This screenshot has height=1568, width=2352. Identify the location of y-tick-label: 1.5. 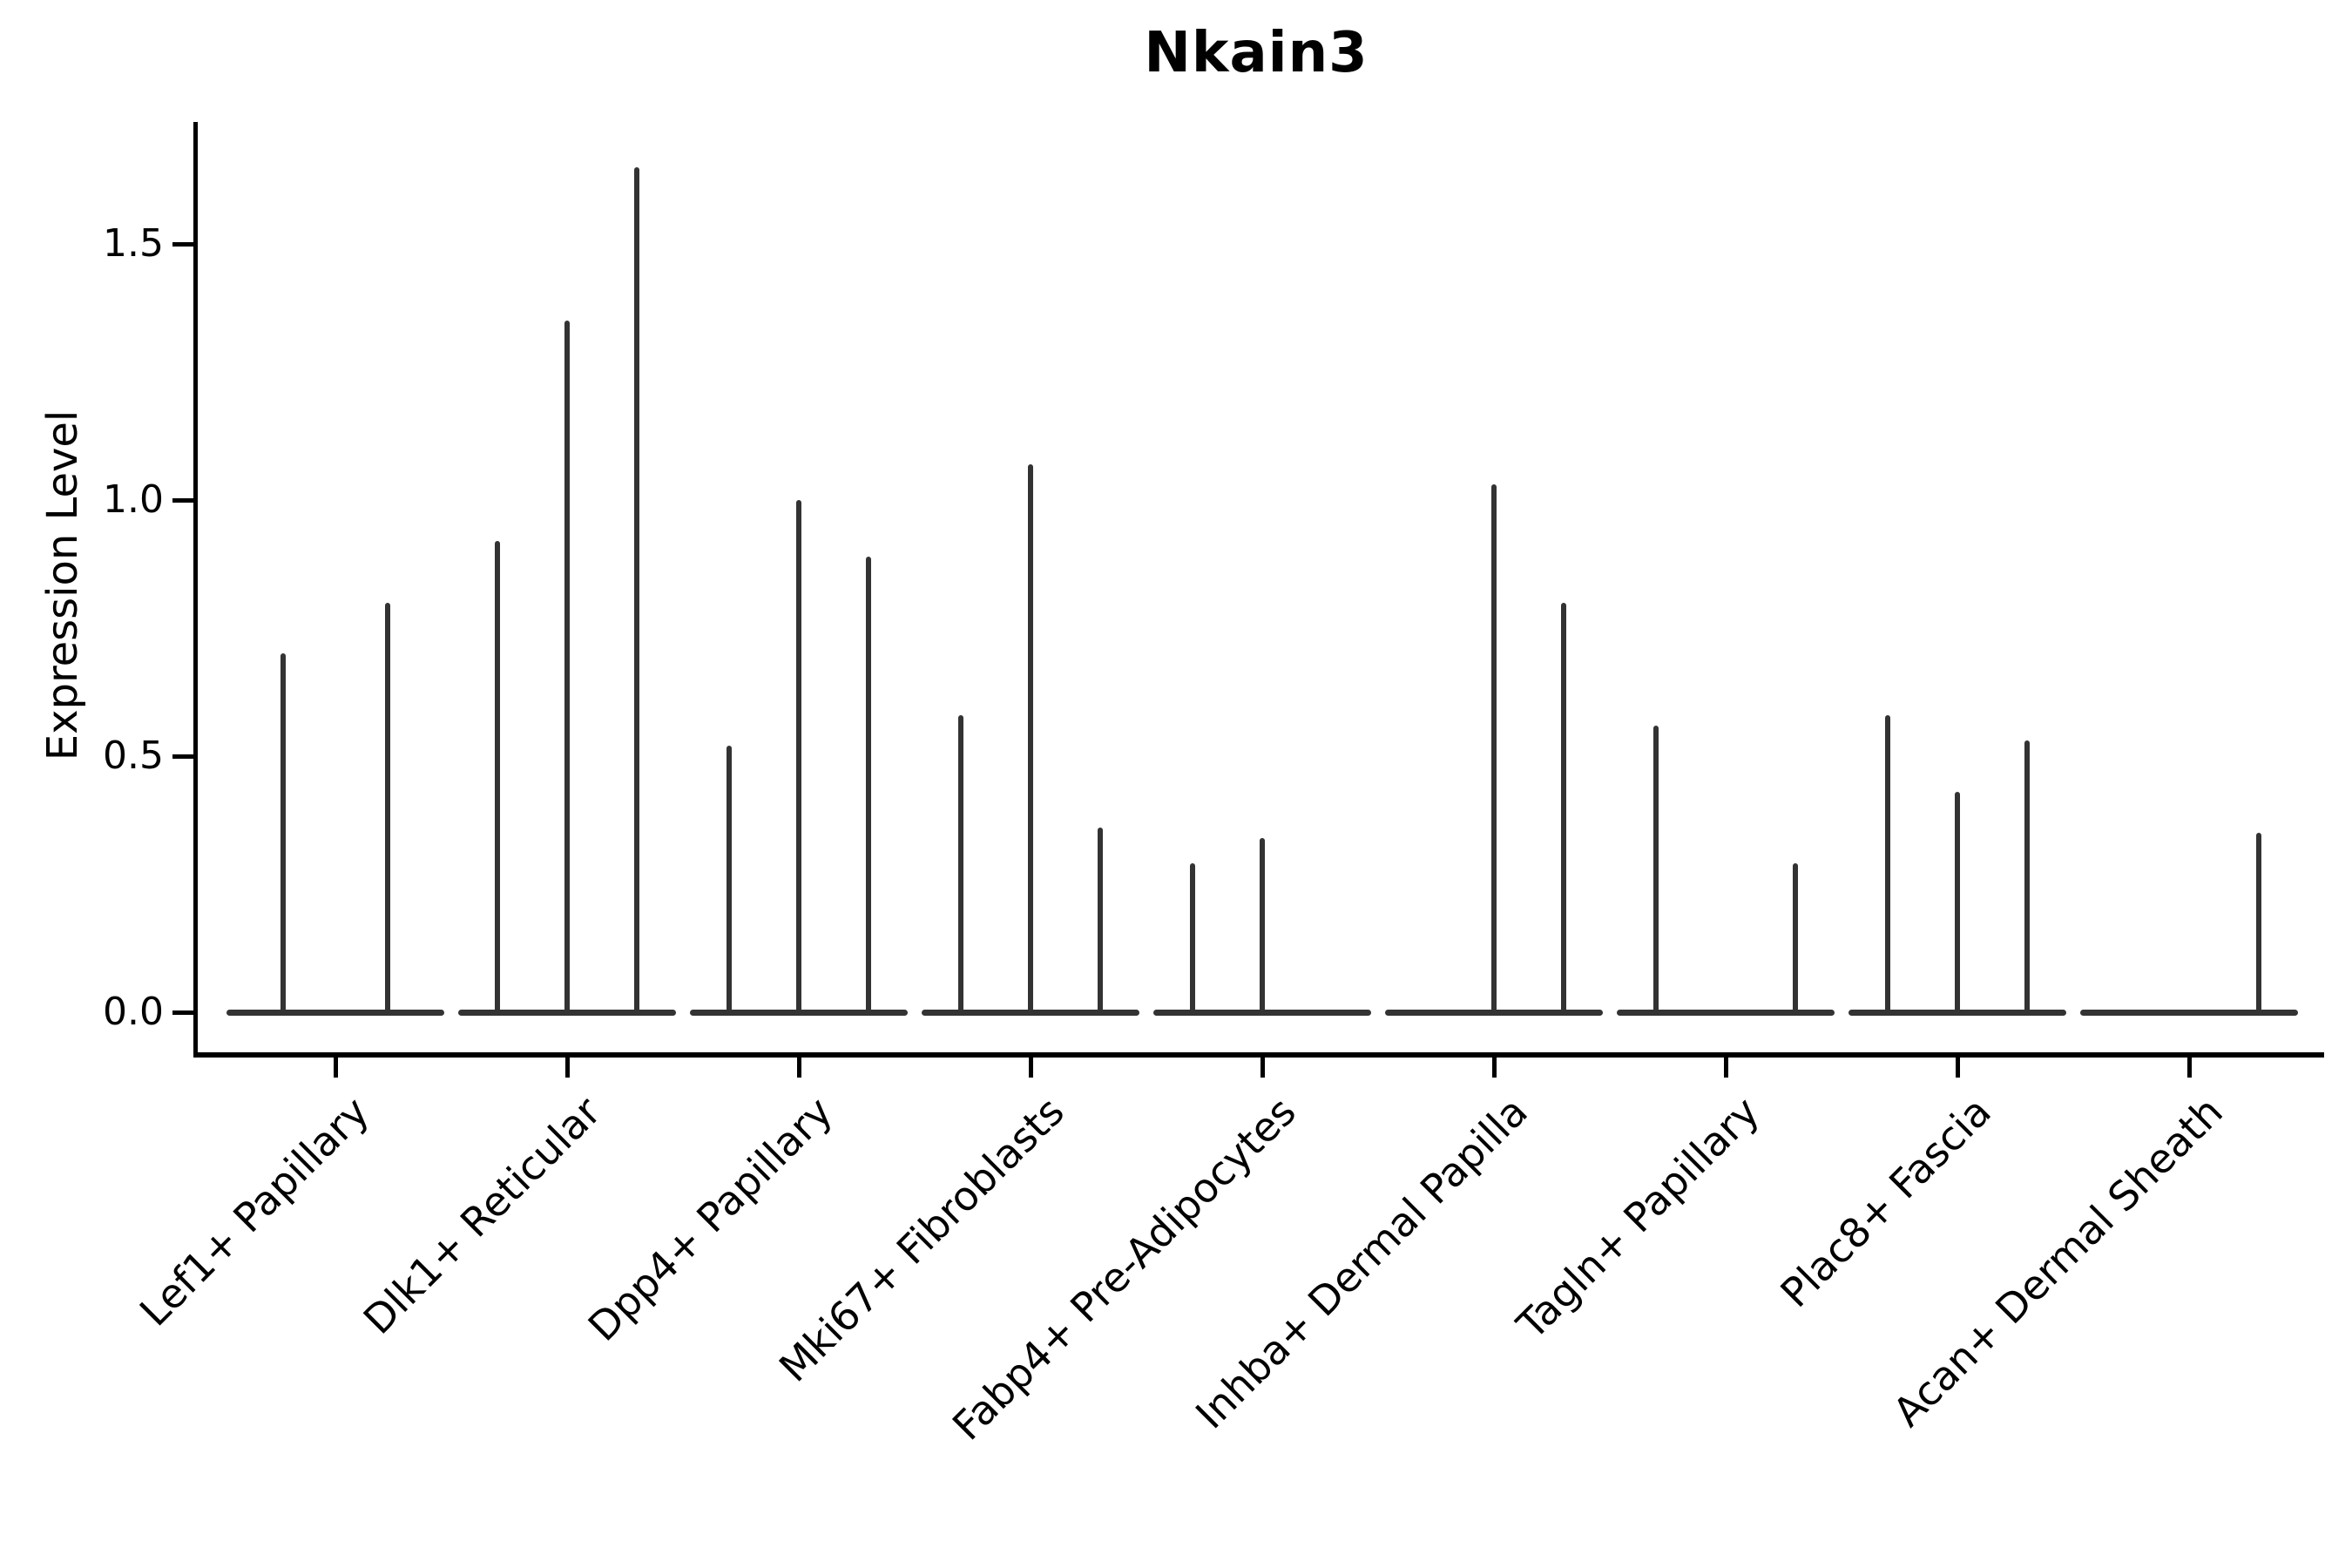
(134, 243).